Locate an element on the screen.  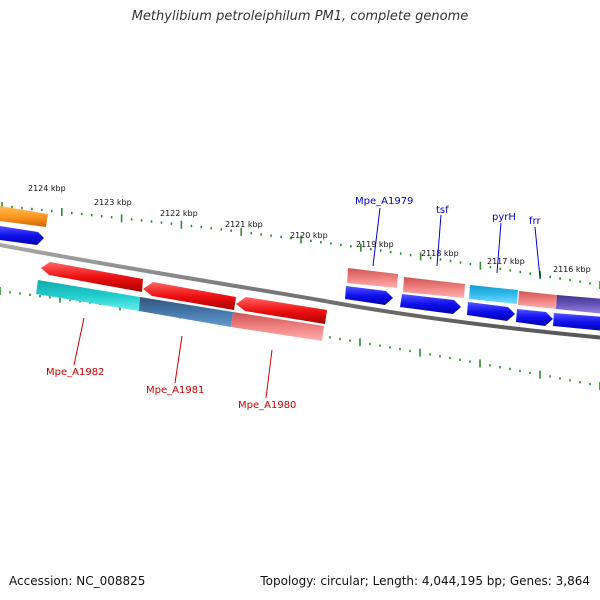
tick-label: 2124 kbp is located at coordinates (47, 188).